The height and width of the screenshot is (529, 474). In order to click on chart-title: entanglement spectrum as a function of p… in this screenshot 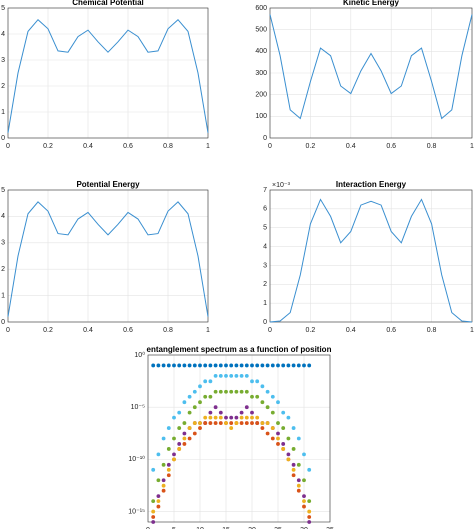, I will do `click(239, 349)`.